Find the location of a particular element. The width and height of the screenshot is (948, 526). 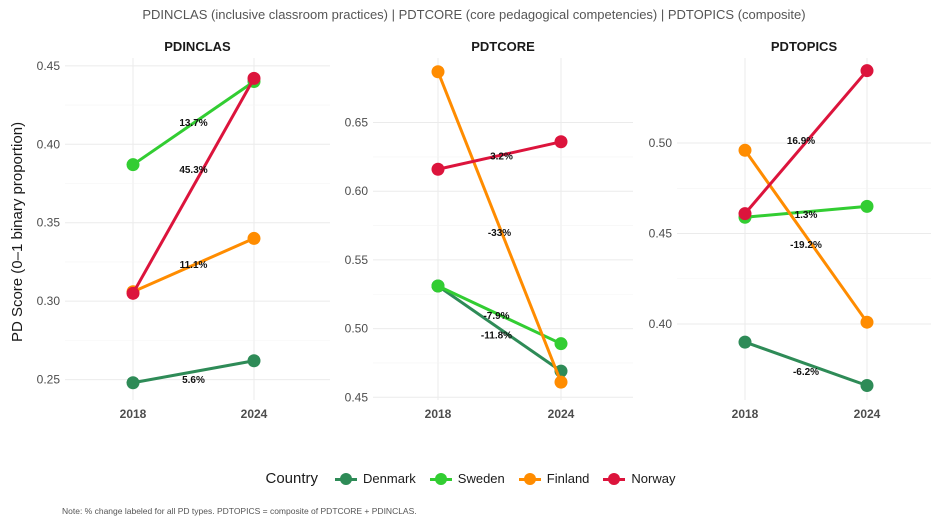

pct-change-label-denmark: 5.6% is located at coordinates (193, 380).